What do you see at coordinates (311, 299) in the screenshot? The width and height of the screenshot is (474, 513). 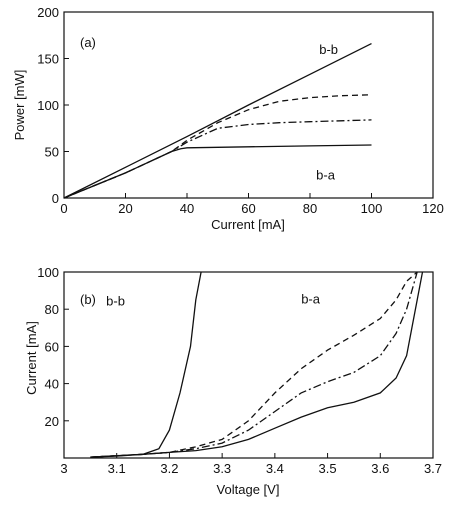 I see `panel-b-annotation-ba: b-a` at bounding box center [311, 299].